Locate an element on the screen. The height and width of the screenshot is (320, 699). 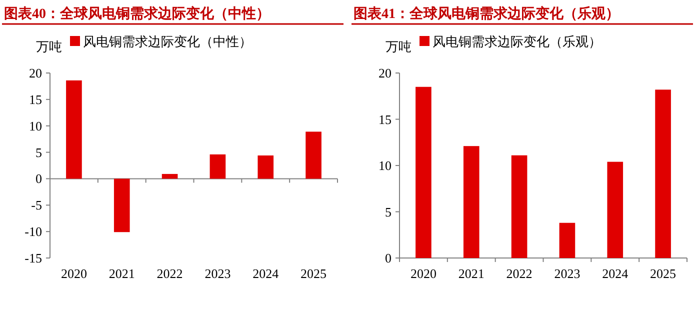
y-tick-label: -10 is located at coordinates (33, 232).